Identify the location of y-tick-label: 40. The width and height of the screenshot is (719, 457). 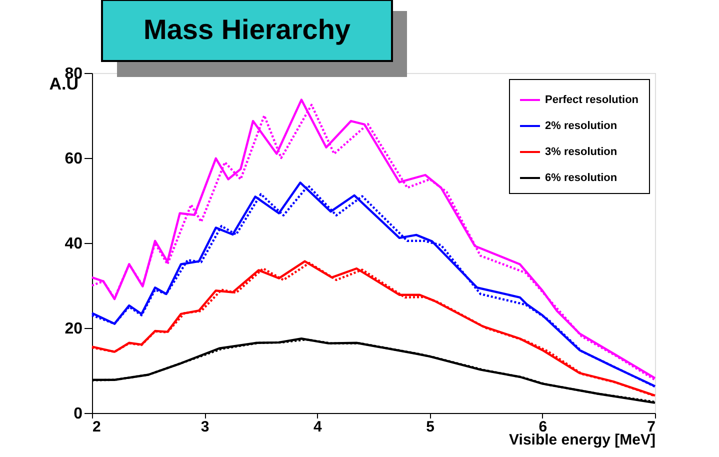
(73, 244).